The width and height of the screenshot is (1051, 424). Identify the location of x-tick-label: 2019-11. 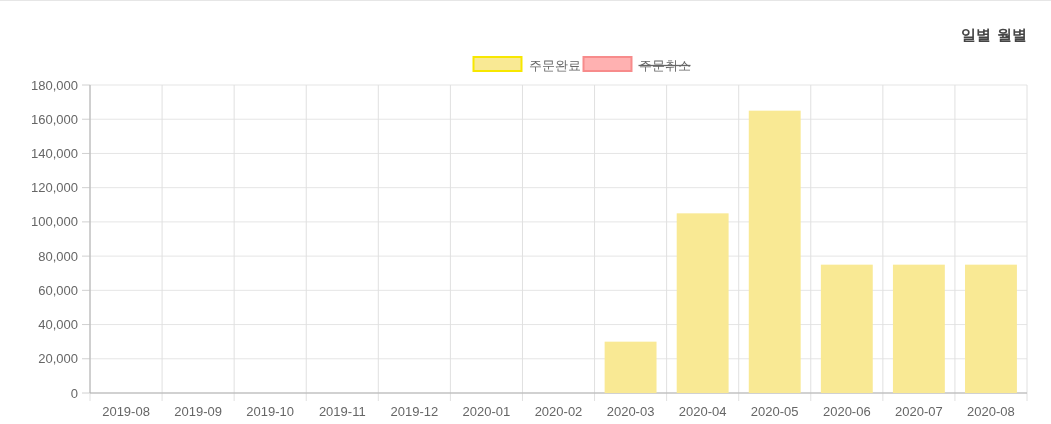
(342, 411).